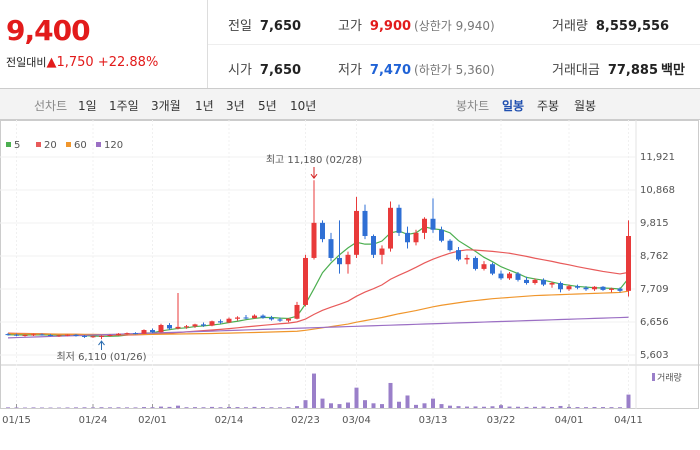 Image resolution: width=700 pixels, height=450 pixels. I want to click on stat-note: (상한가 9,940), so click(454, 26).